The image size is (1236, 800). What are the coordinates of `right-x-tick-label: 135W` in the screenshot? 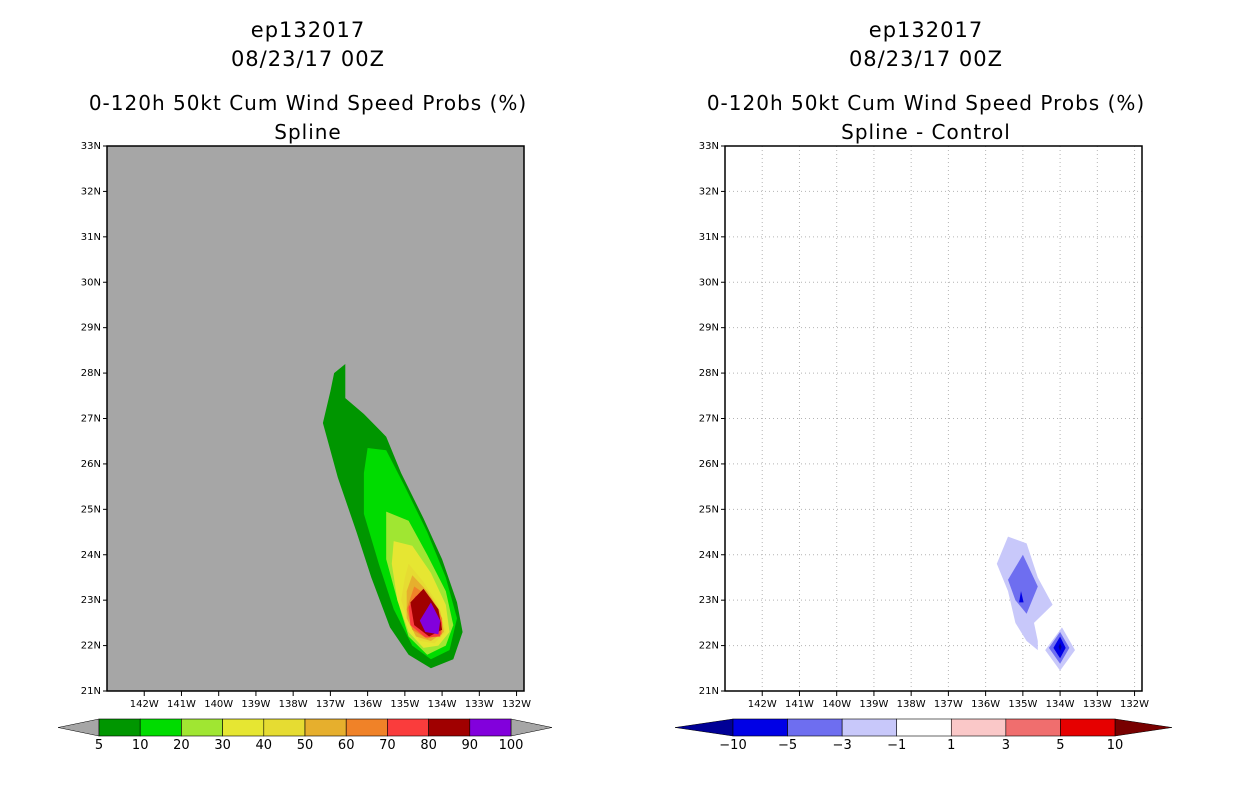 It's located at (1022, 704).